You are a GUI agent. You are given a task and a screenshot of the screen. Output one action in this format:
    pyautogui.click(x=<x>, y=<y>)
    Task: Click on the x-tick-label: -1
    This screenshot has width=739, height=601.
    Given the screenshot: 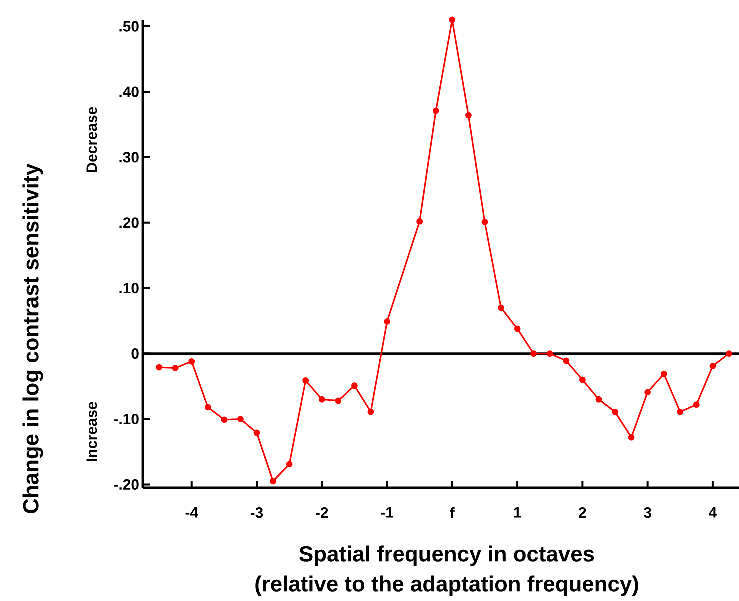 What is the action you would take?
    pyautogui.click(x=387, y=513)
    